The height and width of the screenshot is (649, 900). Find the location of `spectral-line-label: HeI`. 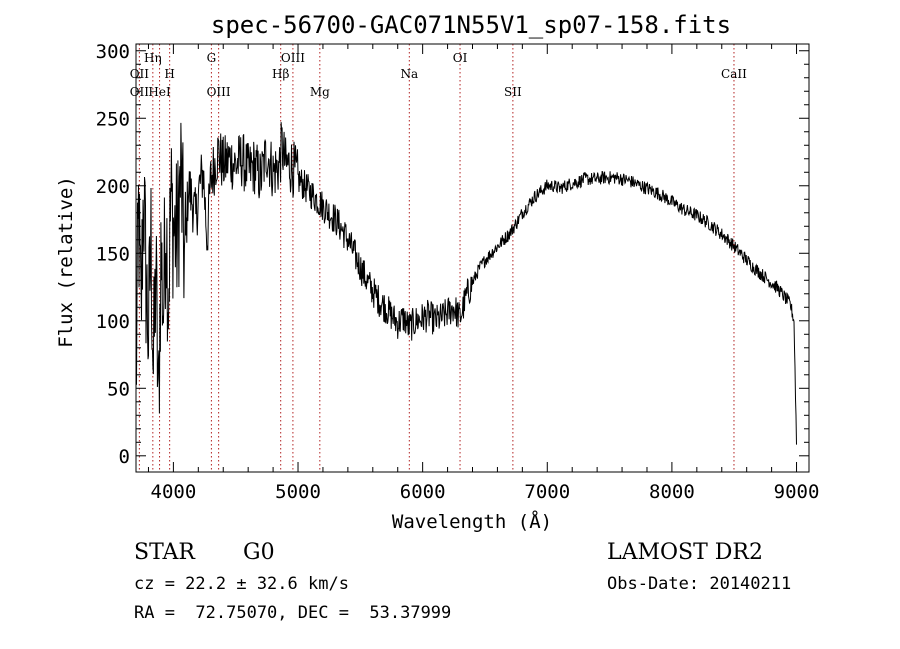

spectral-line-label: HeI is located at coordinates (159, 92).